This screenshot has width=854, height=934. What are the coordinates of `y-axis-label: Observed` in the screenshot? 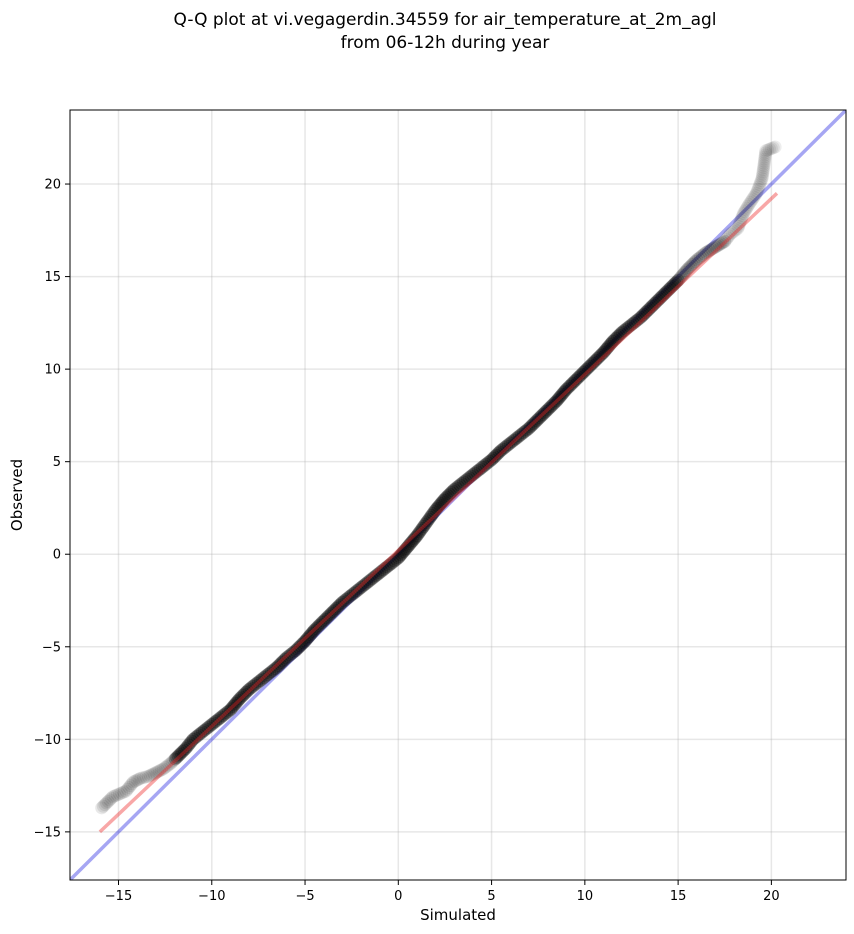 It's located at (17, 495).